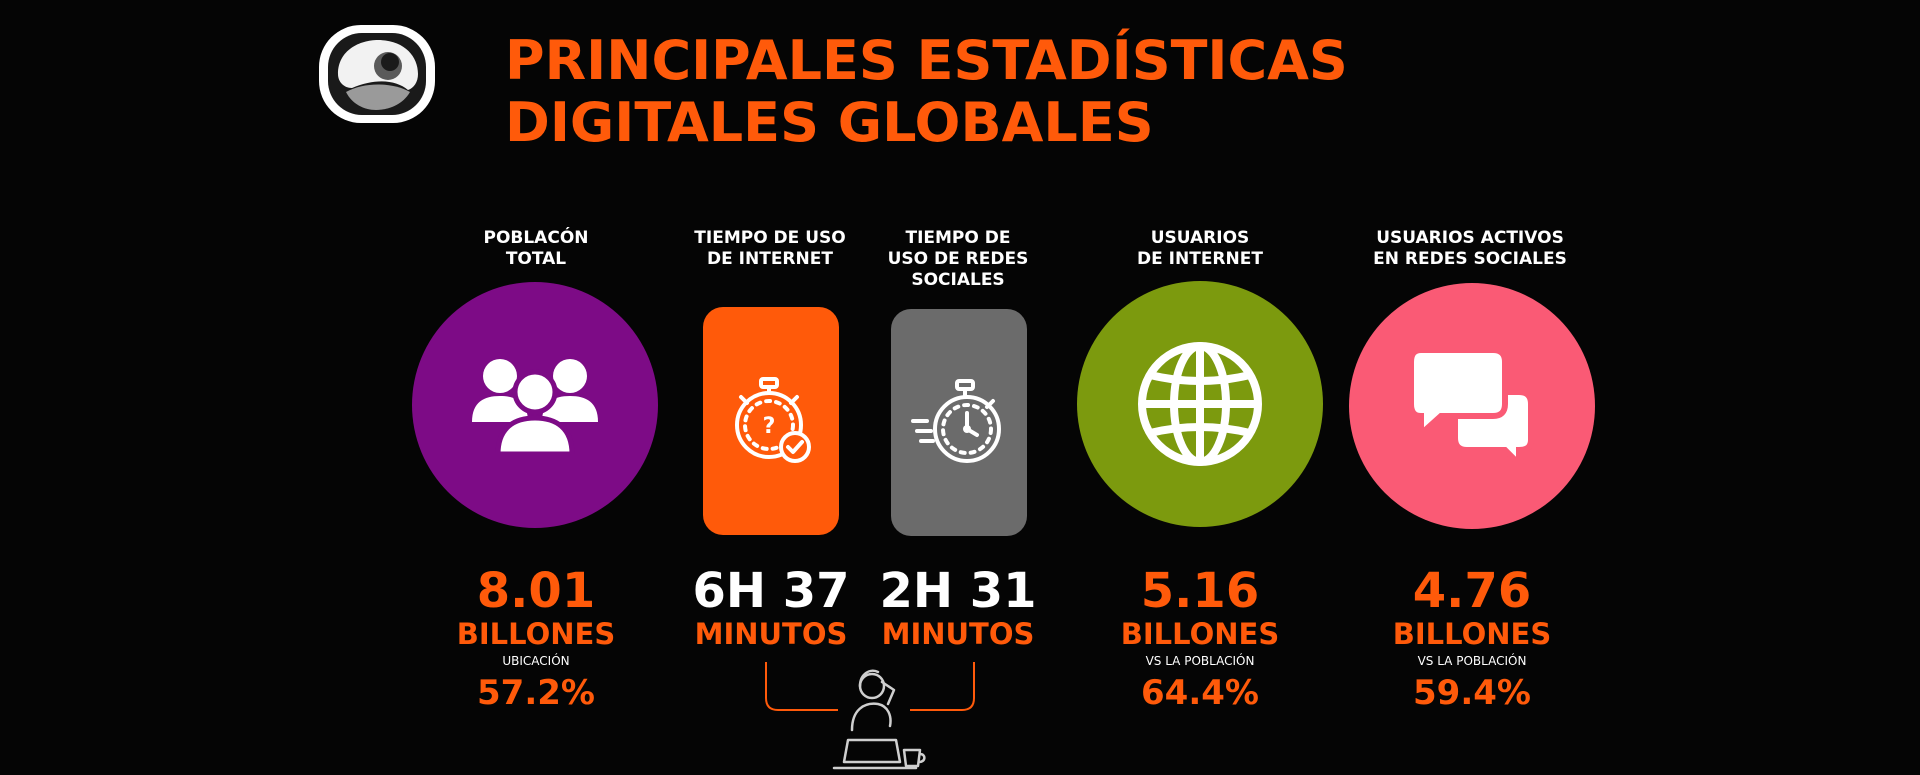  What do you see at coordinates (536, 634) in the screenshot?
I see `poblacion-unit: BILLONES` at bounding box center [536, 634].